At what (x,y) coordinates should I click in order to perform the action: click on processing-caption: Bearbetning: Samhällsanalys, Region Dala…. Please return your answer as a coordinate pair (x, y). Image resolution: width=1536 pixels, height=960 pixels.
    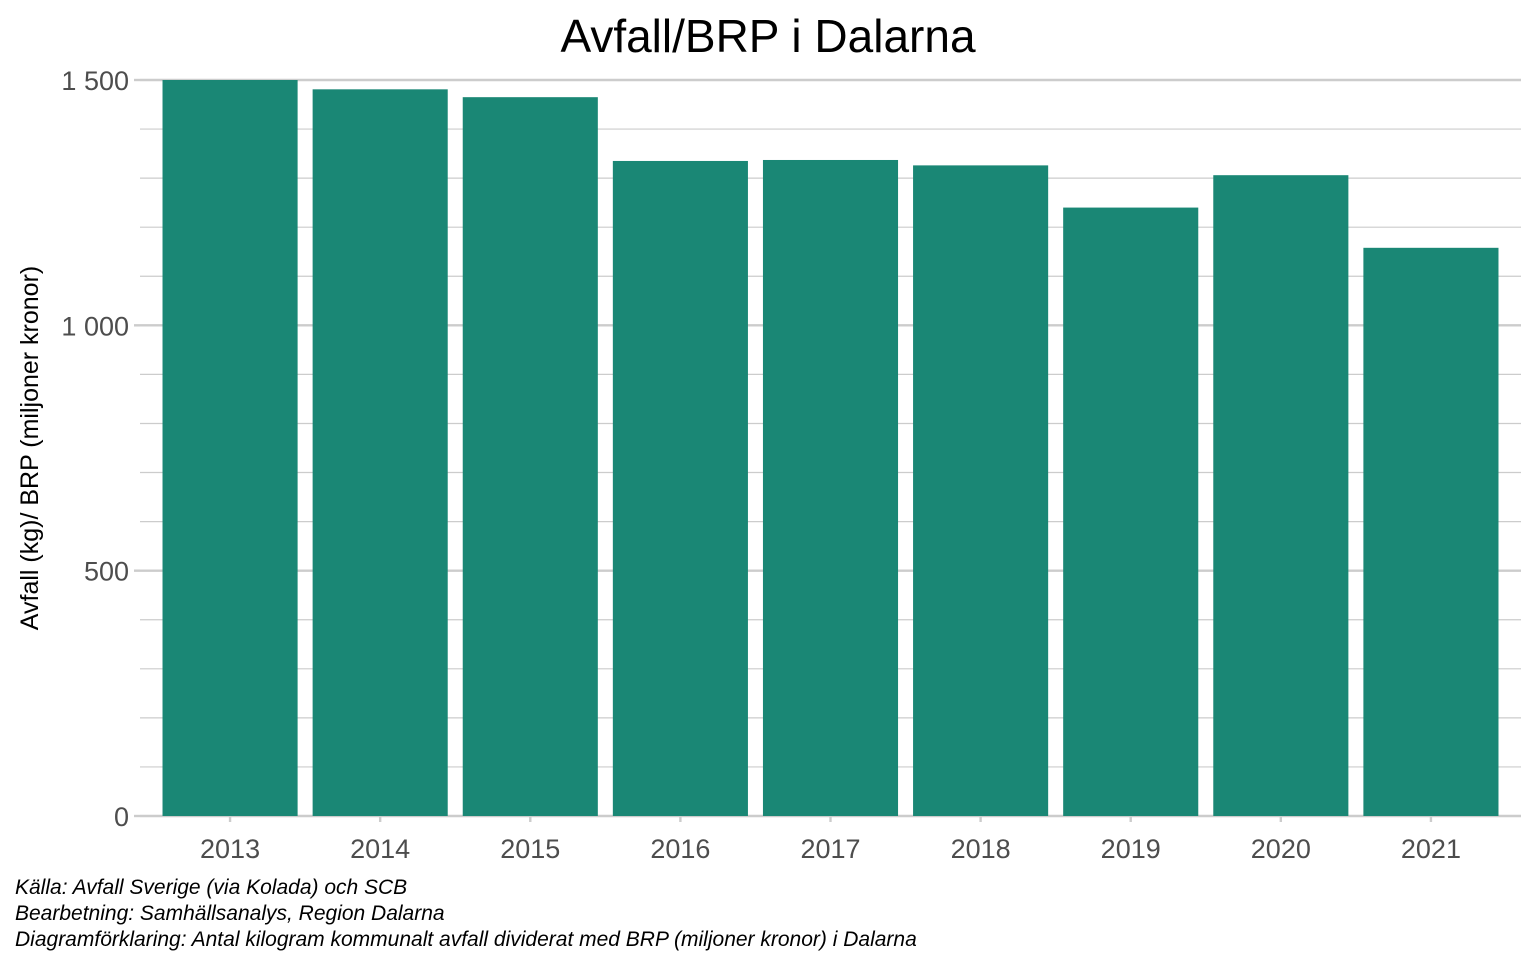
    Looking at the image, I should click on (230, 913).